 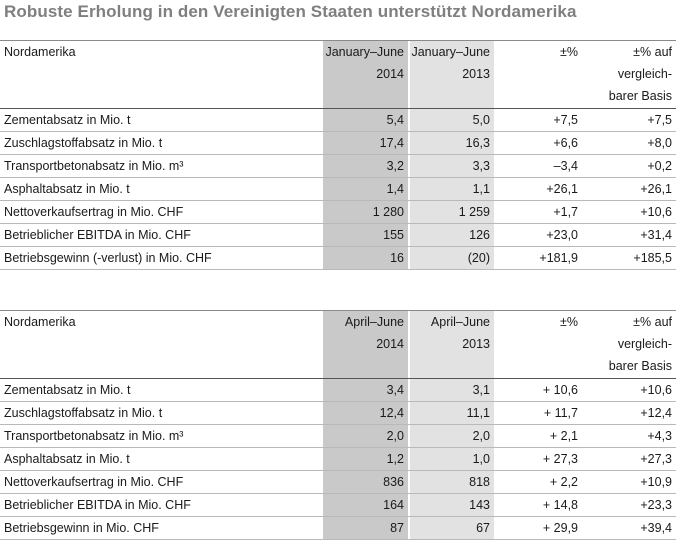 I want to click on header-col-prior: January–June 2013, so click(x=452, y=74).